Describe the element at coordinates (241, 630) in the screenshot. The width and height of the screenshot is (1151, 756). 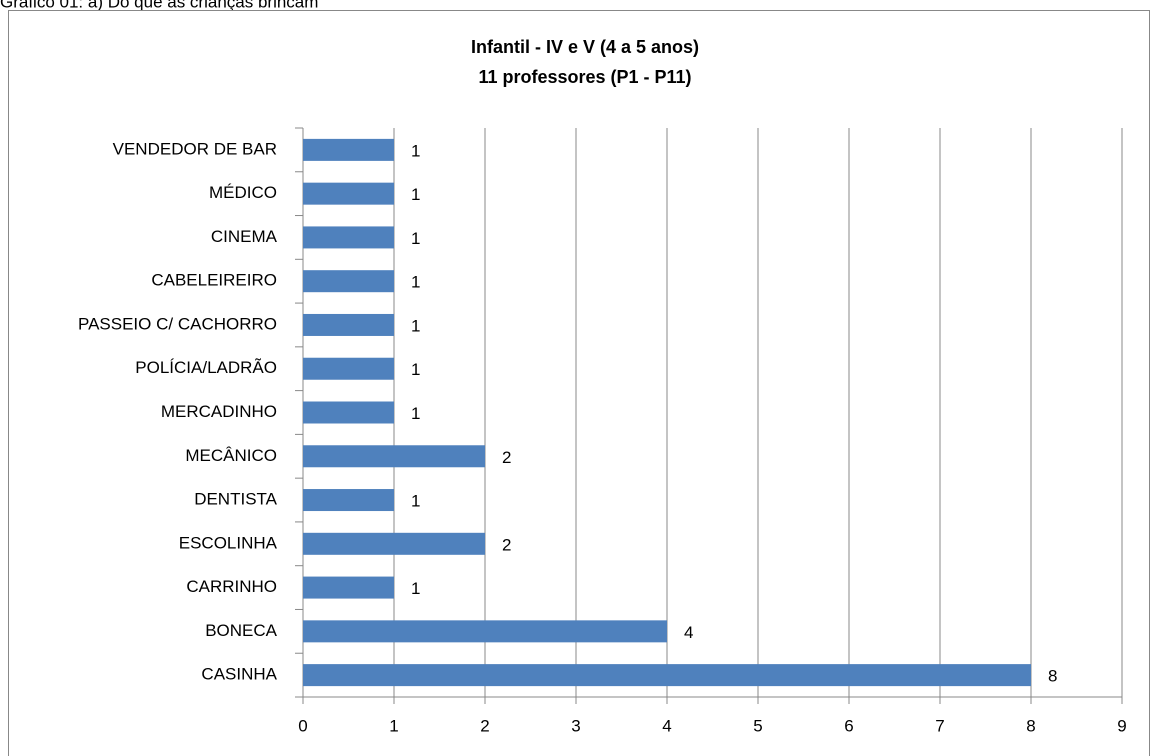
I see `y-tick-label: BONECA` at that location.